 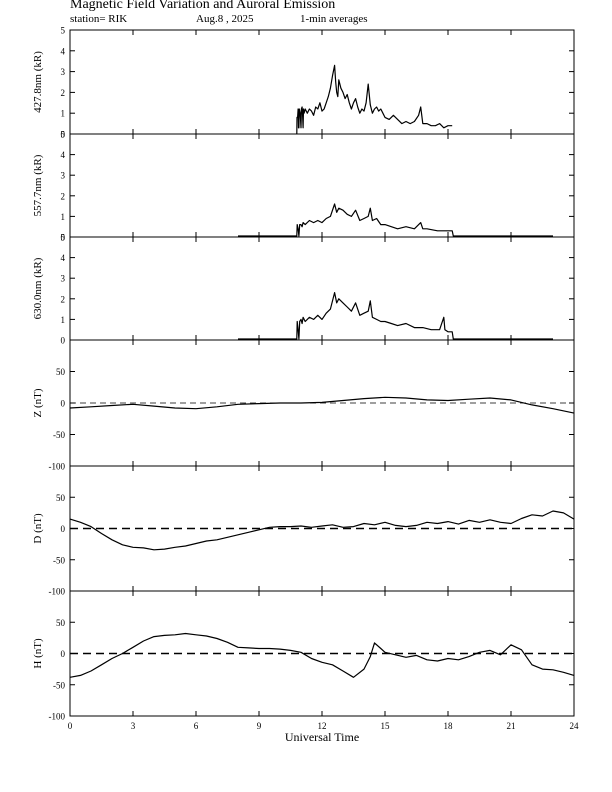 I want to click on y-tick-label-pH: -100, so click(x=57, y=717).